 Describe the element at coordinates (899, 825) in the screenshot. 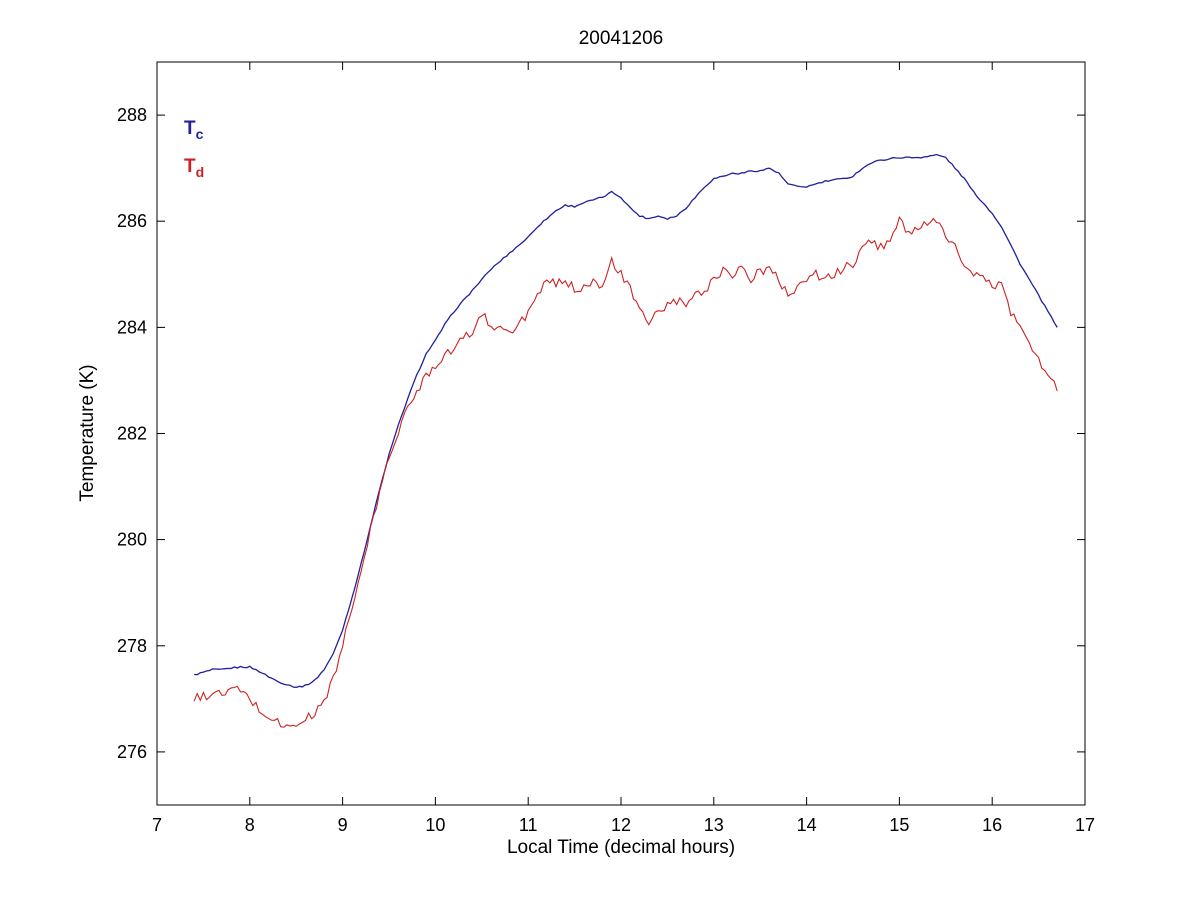

I see `x-tick-label: 15` at that location.